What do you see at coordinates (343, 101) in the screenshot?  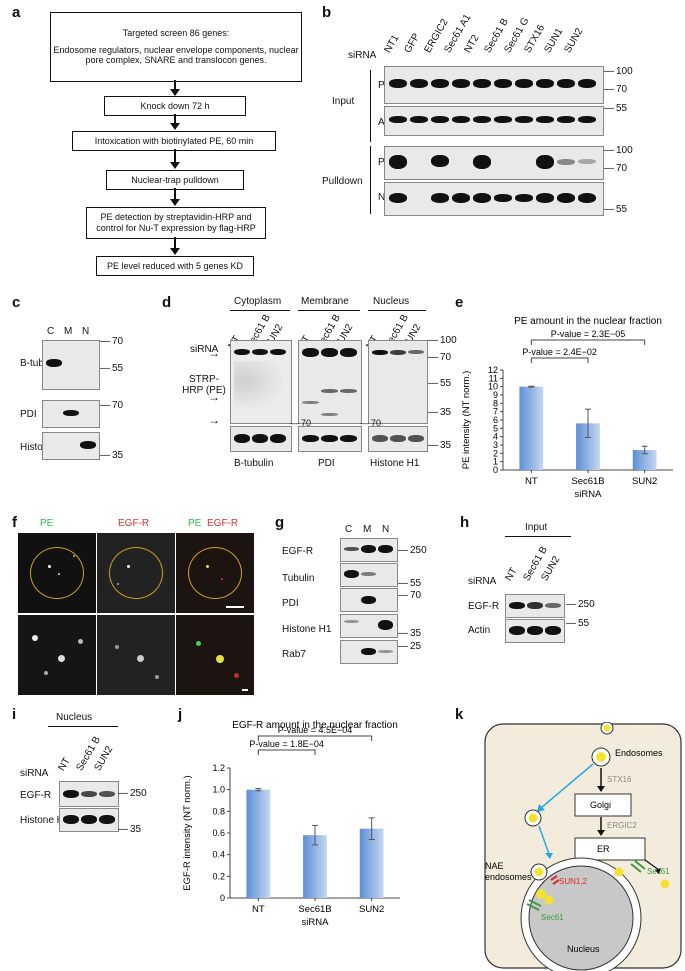 I see `input-label: Input` at bounding box center [343, 101].